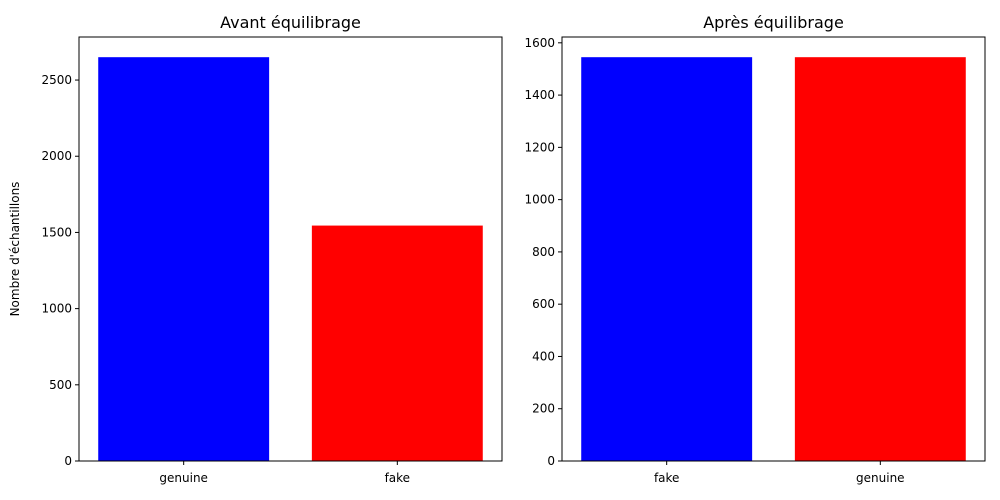  What do you see at coordinates (779, 473) in the screenshot?
I see `x-ticks: fake genuine` at bounding box center [779, 473].